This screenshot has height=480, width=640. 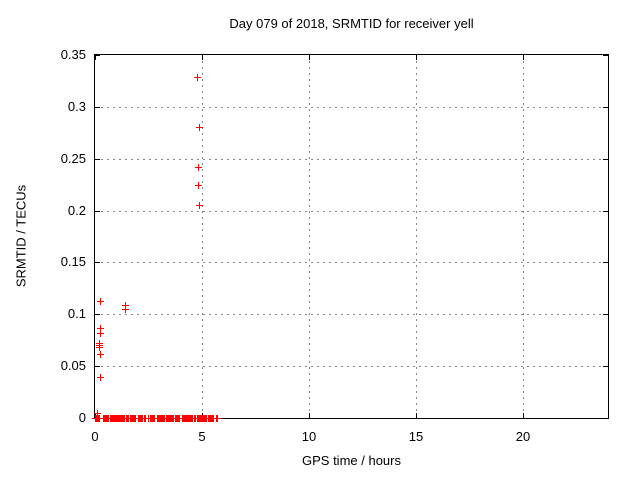 I want to click on x-tick-label: 10, so click(x=309, y=436).